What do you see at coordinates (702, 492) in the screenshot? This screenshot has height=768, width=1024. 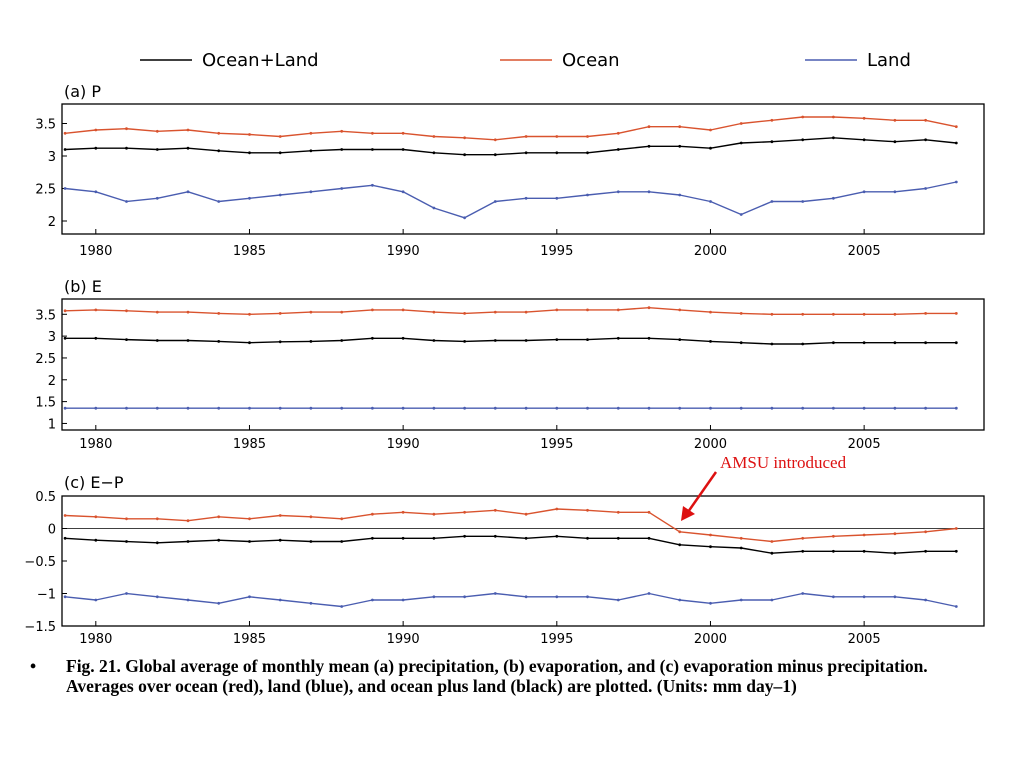 I see `annotation-arrow-shaft` at bounding box center [702, 492].